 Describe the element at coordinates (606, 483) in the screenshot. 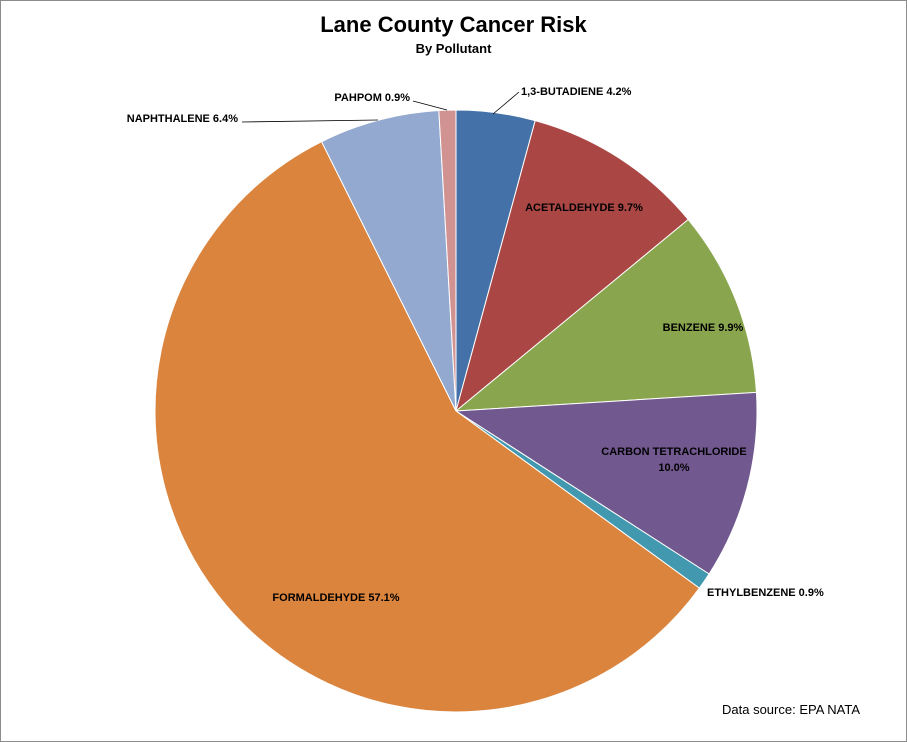

I see `pie-slice-carbon-tetrachloride` at that location.